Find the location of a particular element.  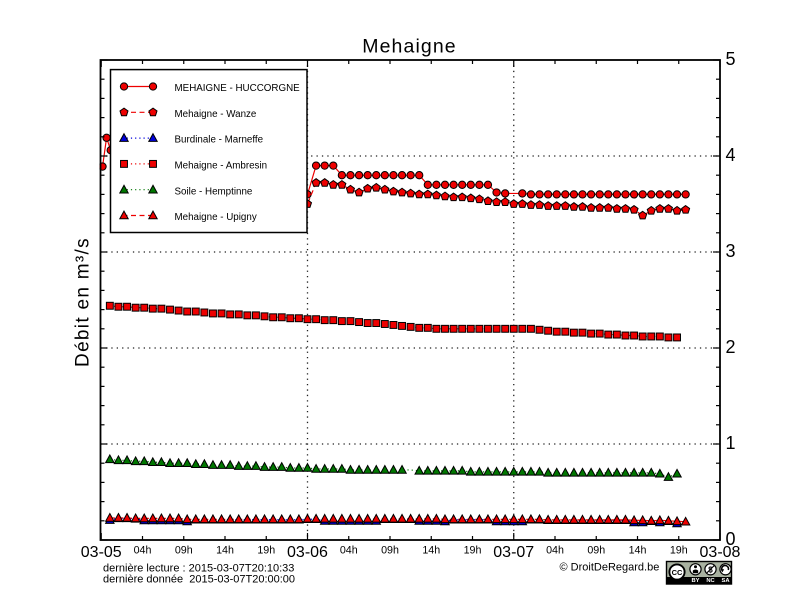

svg-text: 5 is located at coordinates (731, 59).